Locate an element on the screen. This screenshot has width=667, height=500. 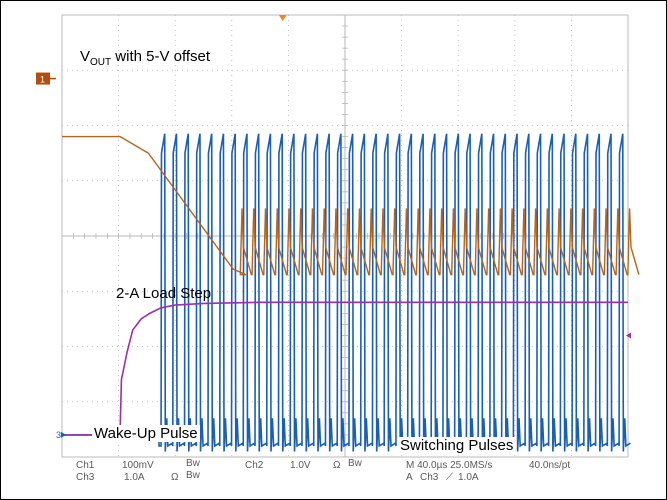
ch3-bw: Bw is located at coordinates (193, 475).